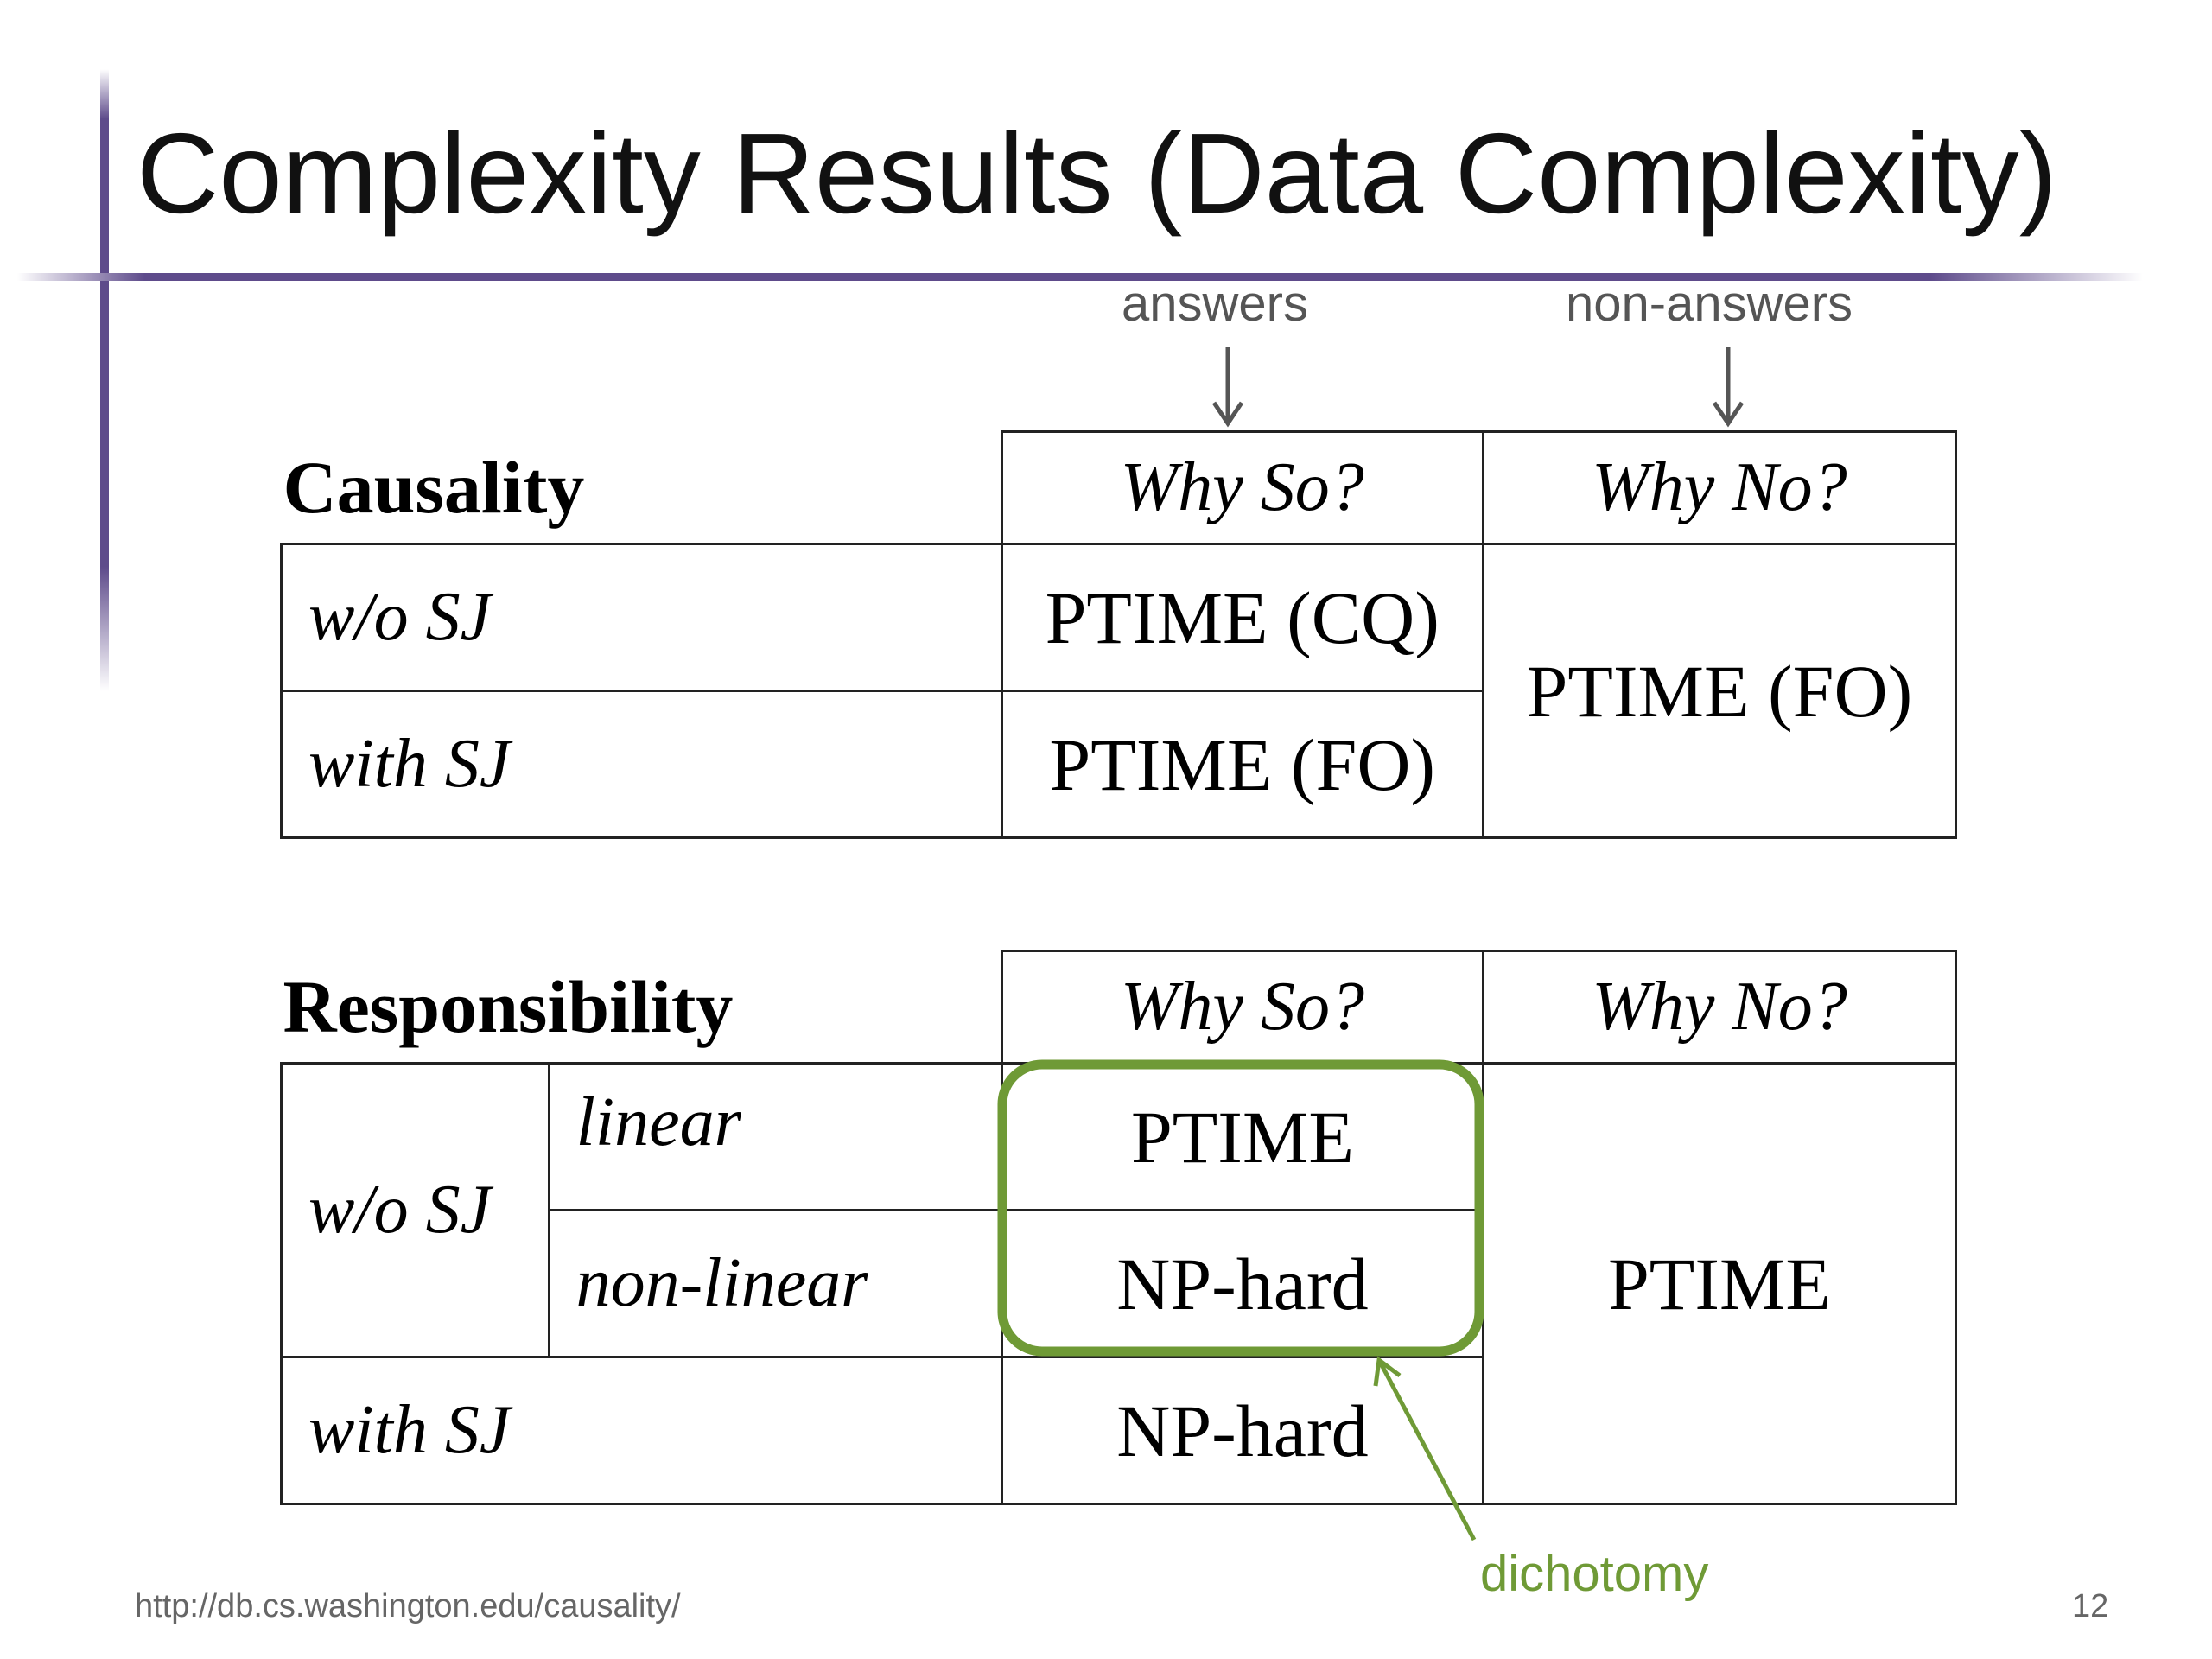  What do you see at coordinates (642, 1007) in the screenshot?
I see `responsibility-header: Responsibility` at bounding box center [642, 1007].